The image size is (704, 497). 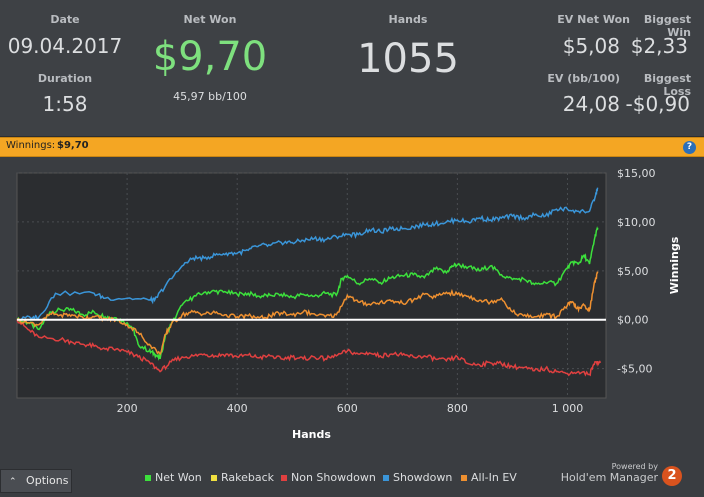 What do you see at coordinates (13, 482) in the screenshot?
I see `chevron-up-icon: ⌃` at bounding box center [13, 482].